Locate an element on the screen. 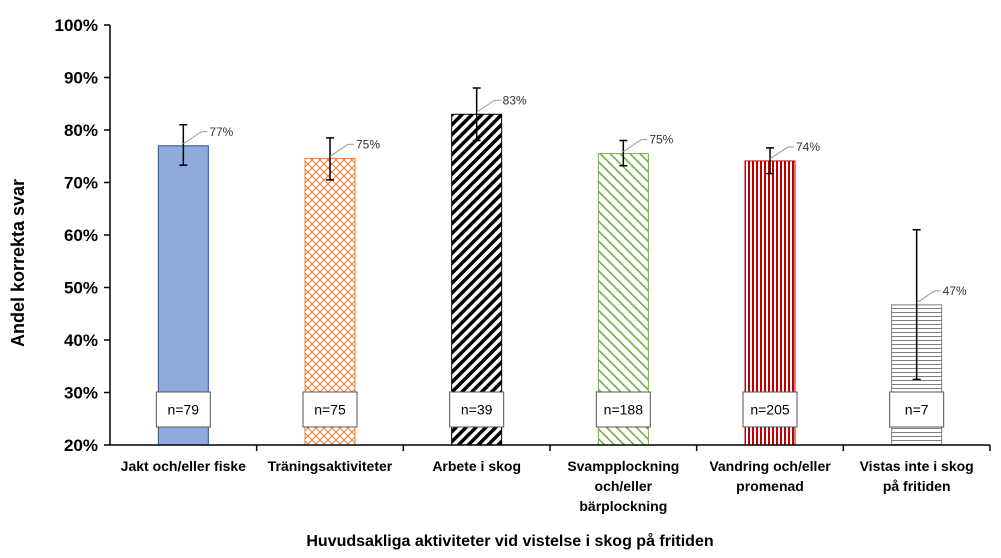 Image resolution: width=1001 pixels, height=558 pixels. value-label-4: 75% is located at coordinates (661, 140).